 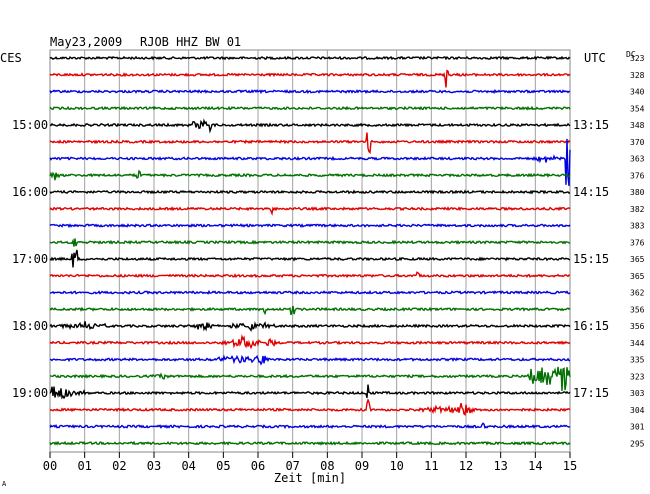 I want to click on left-time-label: 19:00, so click(x=30, y=393).